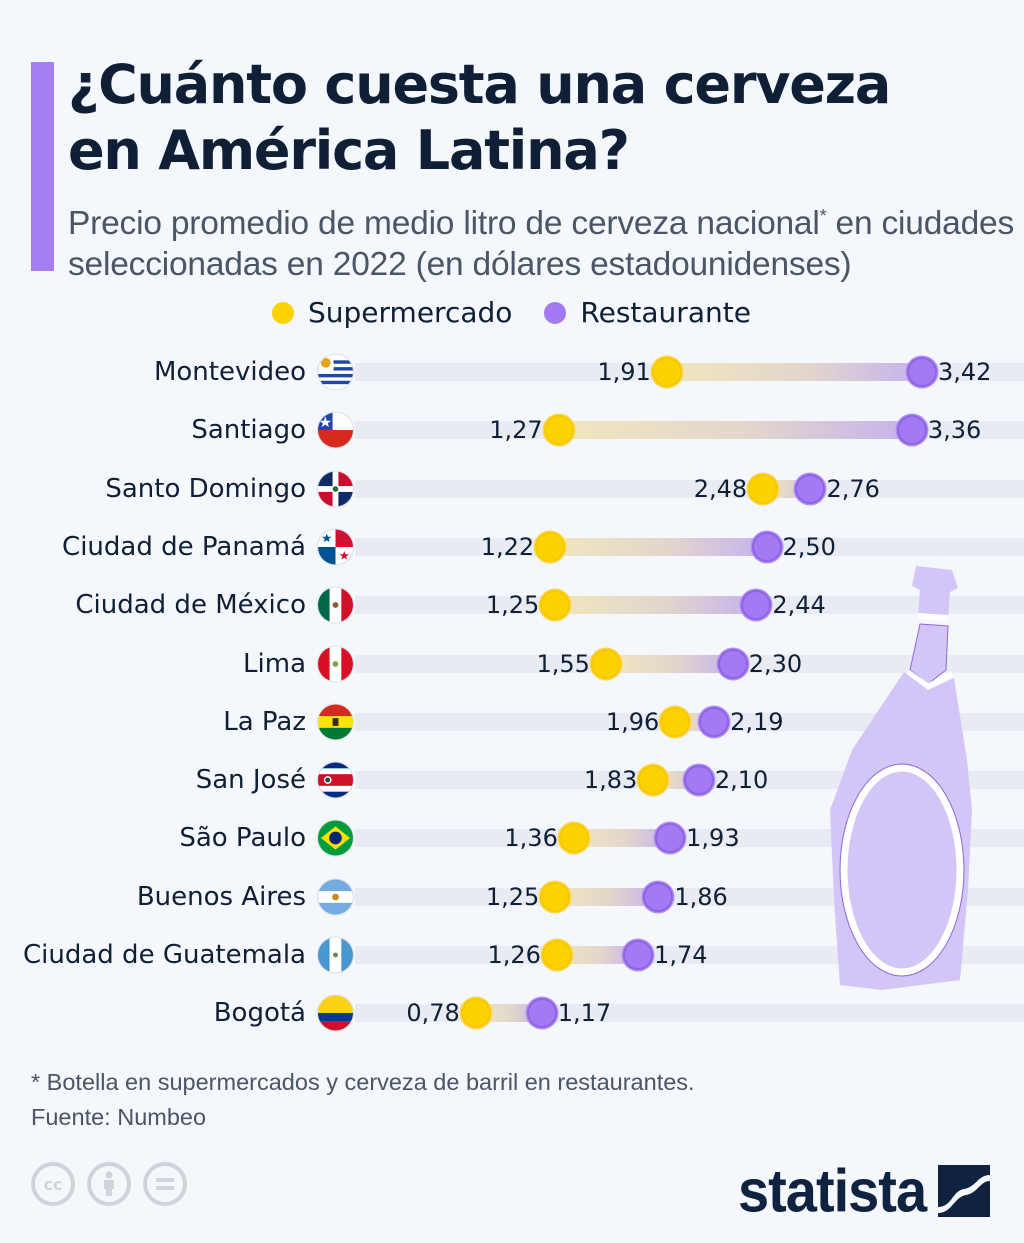 This screenshot has width=1024, height=1243. What do you see at coordinates (853, 488) in the screenshot?
I see `restaurante-value-label: 2,76` at bounding box center [853, 488].